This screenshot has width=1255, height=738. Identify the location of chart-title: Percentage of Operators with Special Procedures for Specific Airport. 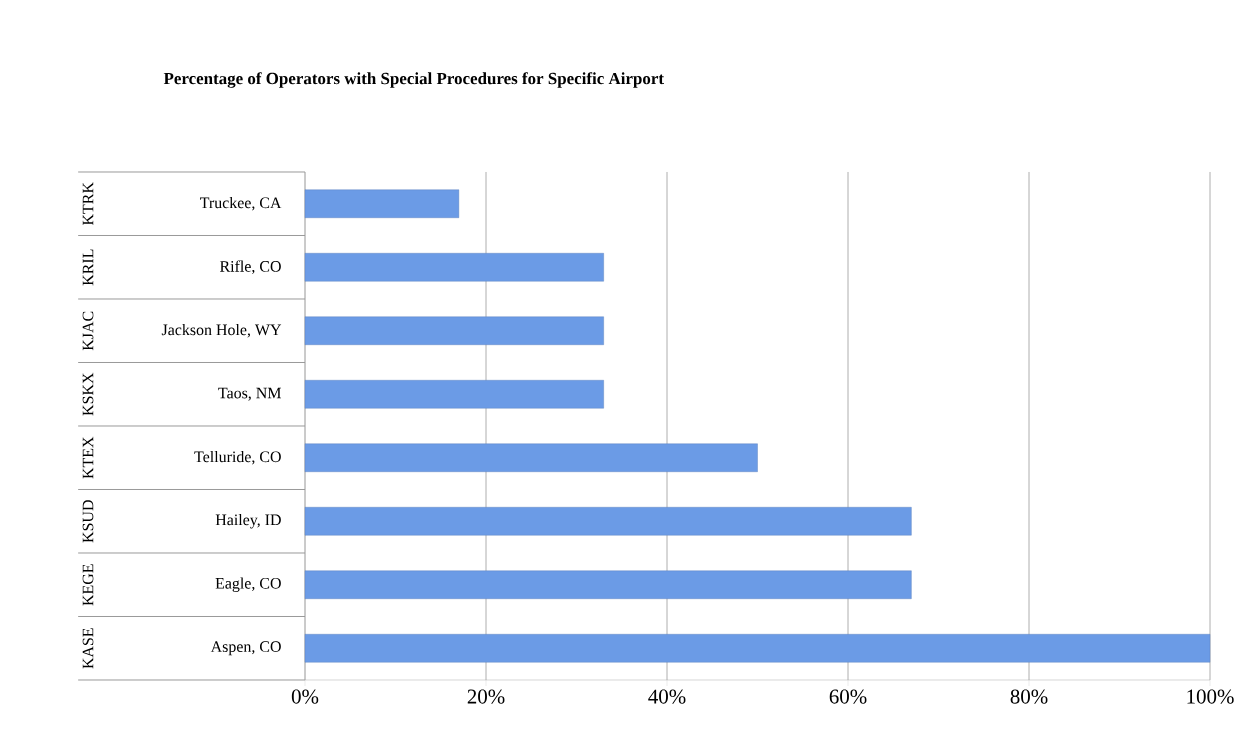
(413, 80).